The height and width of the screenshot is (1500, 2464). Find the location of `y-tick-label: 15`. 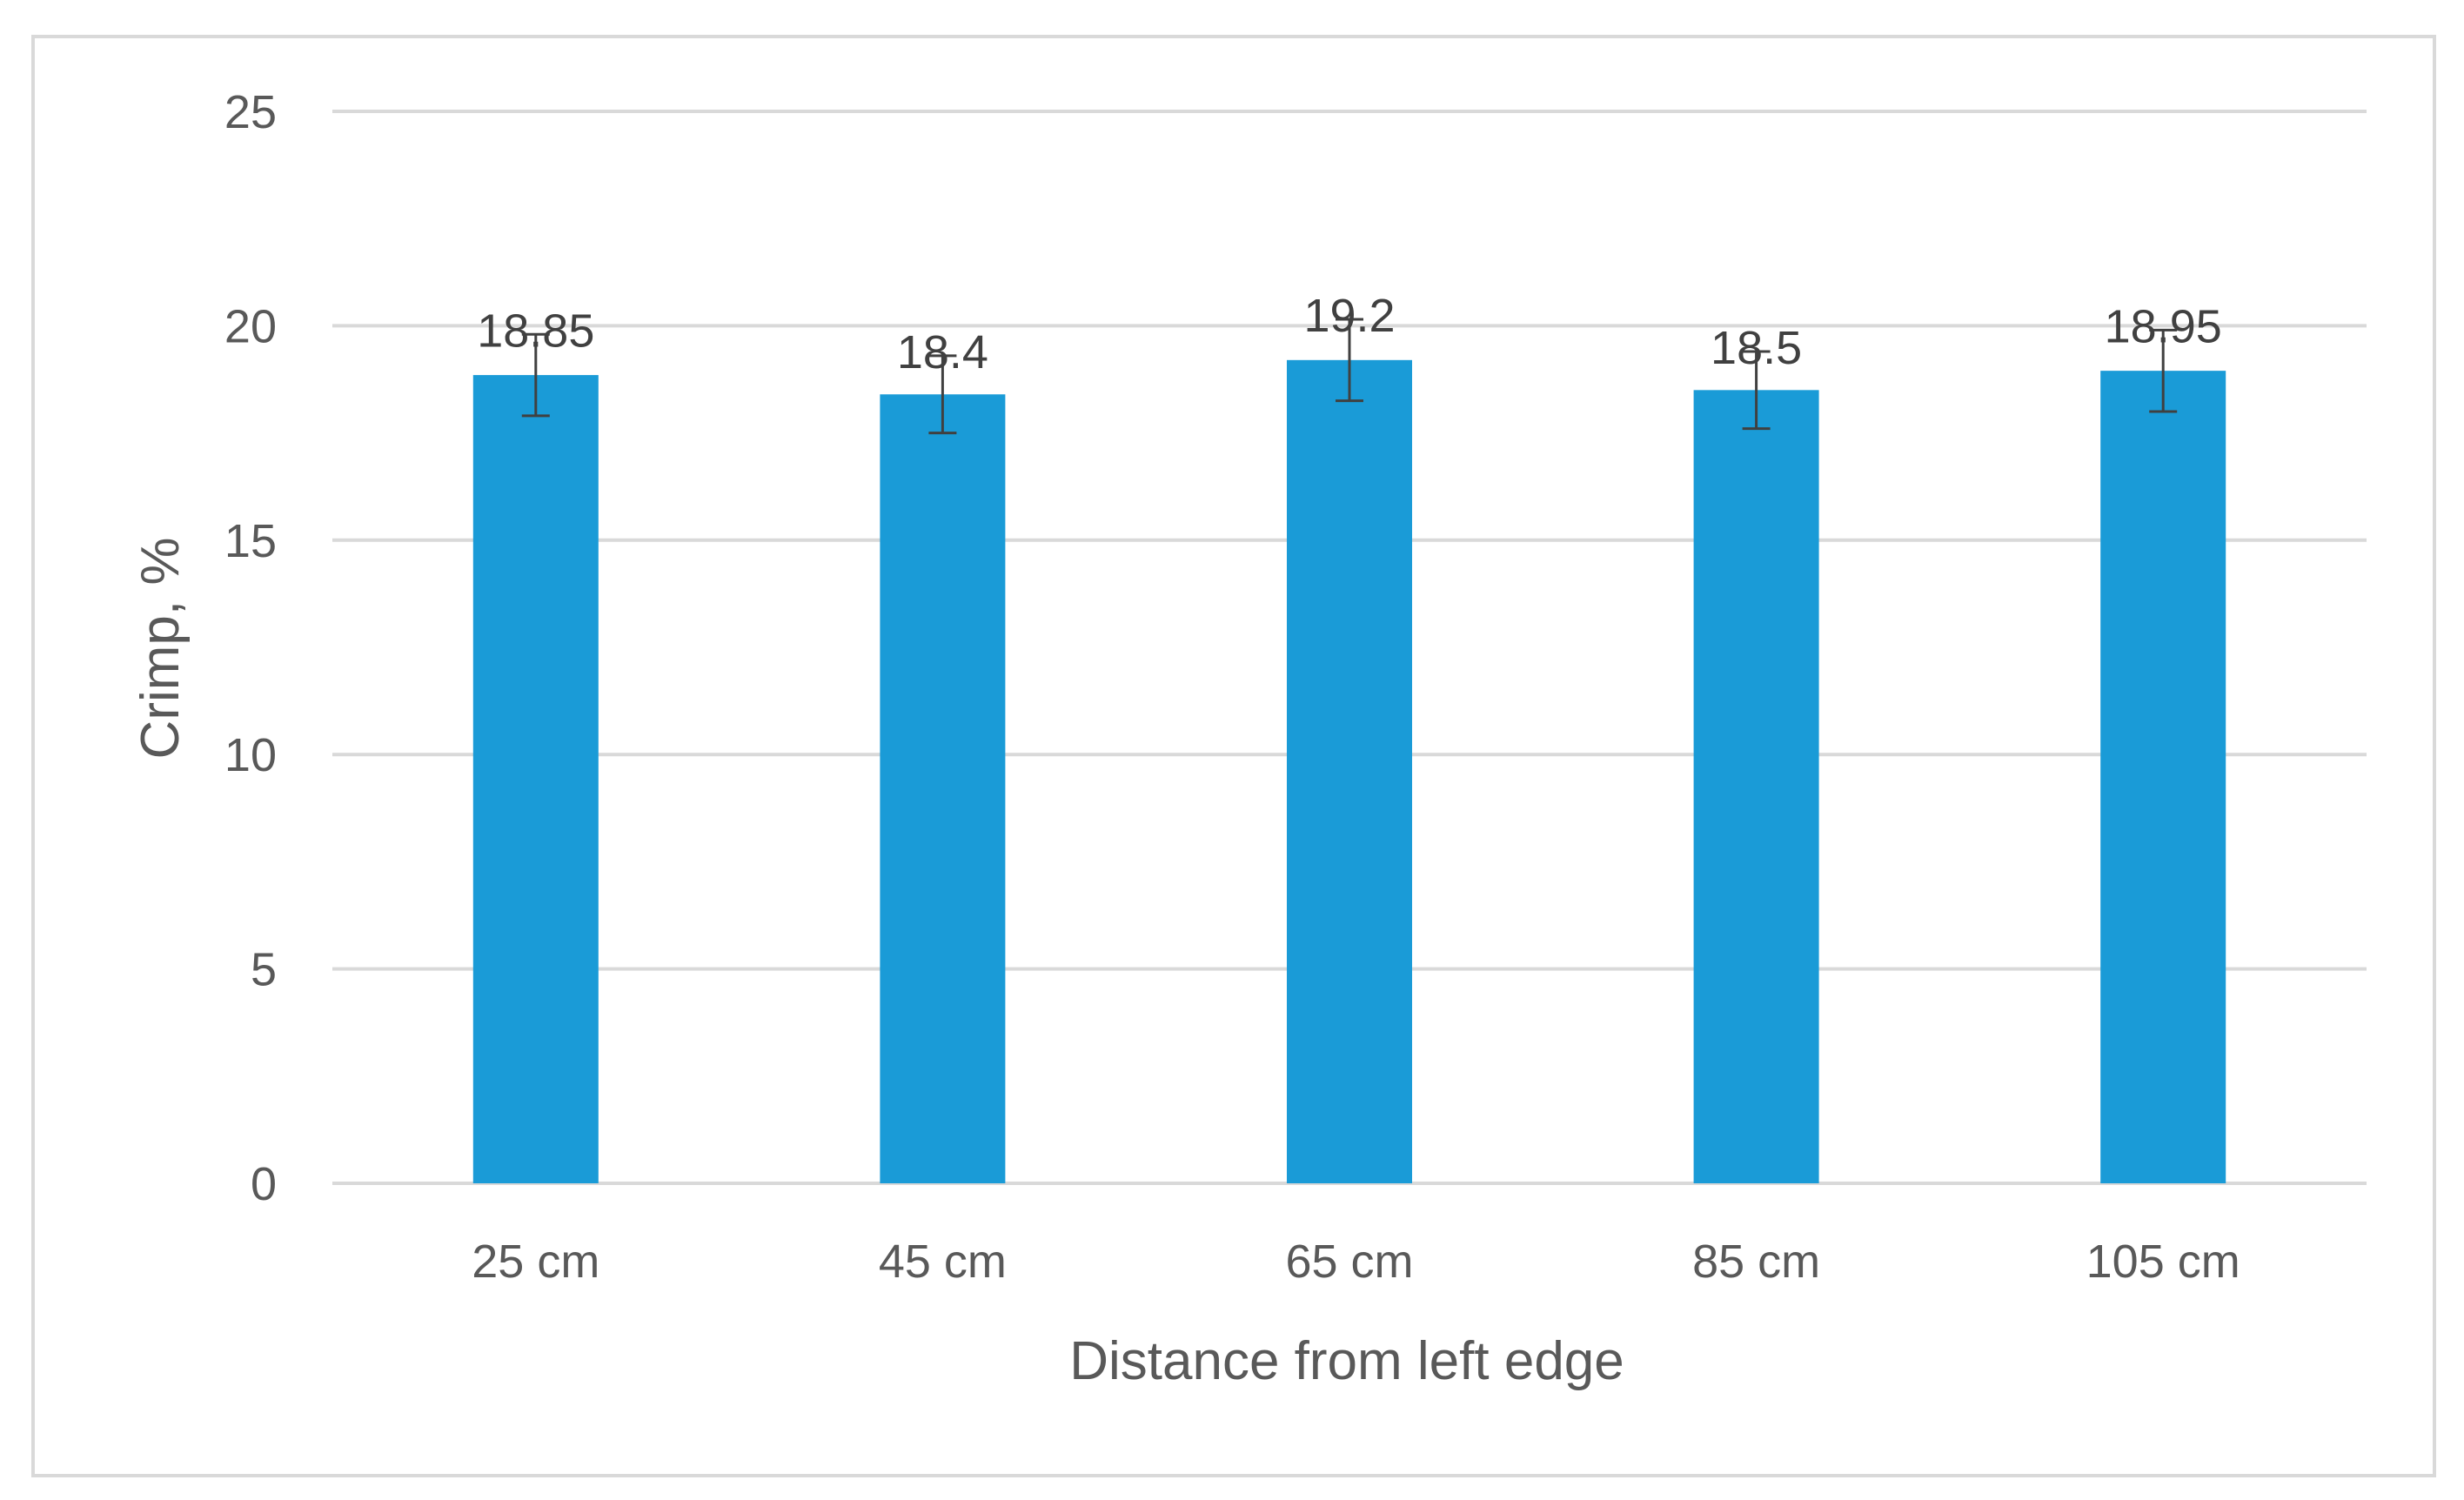

y-tick-label: 15 is located at coordinates (250, 541).